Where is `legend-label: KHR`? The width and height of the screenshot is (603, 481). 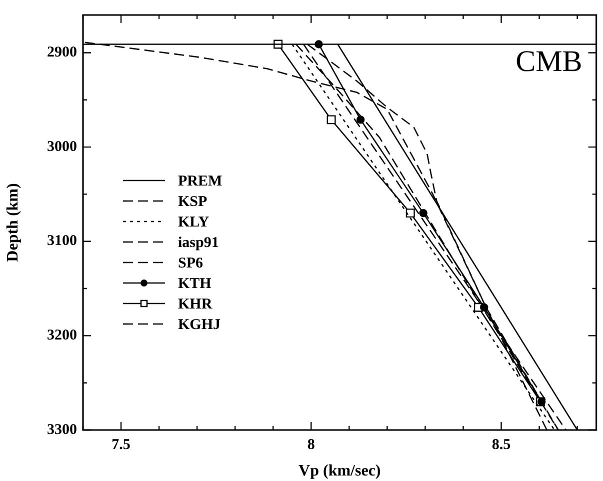
legend-label: KHR is located at coordinates (195, 304).